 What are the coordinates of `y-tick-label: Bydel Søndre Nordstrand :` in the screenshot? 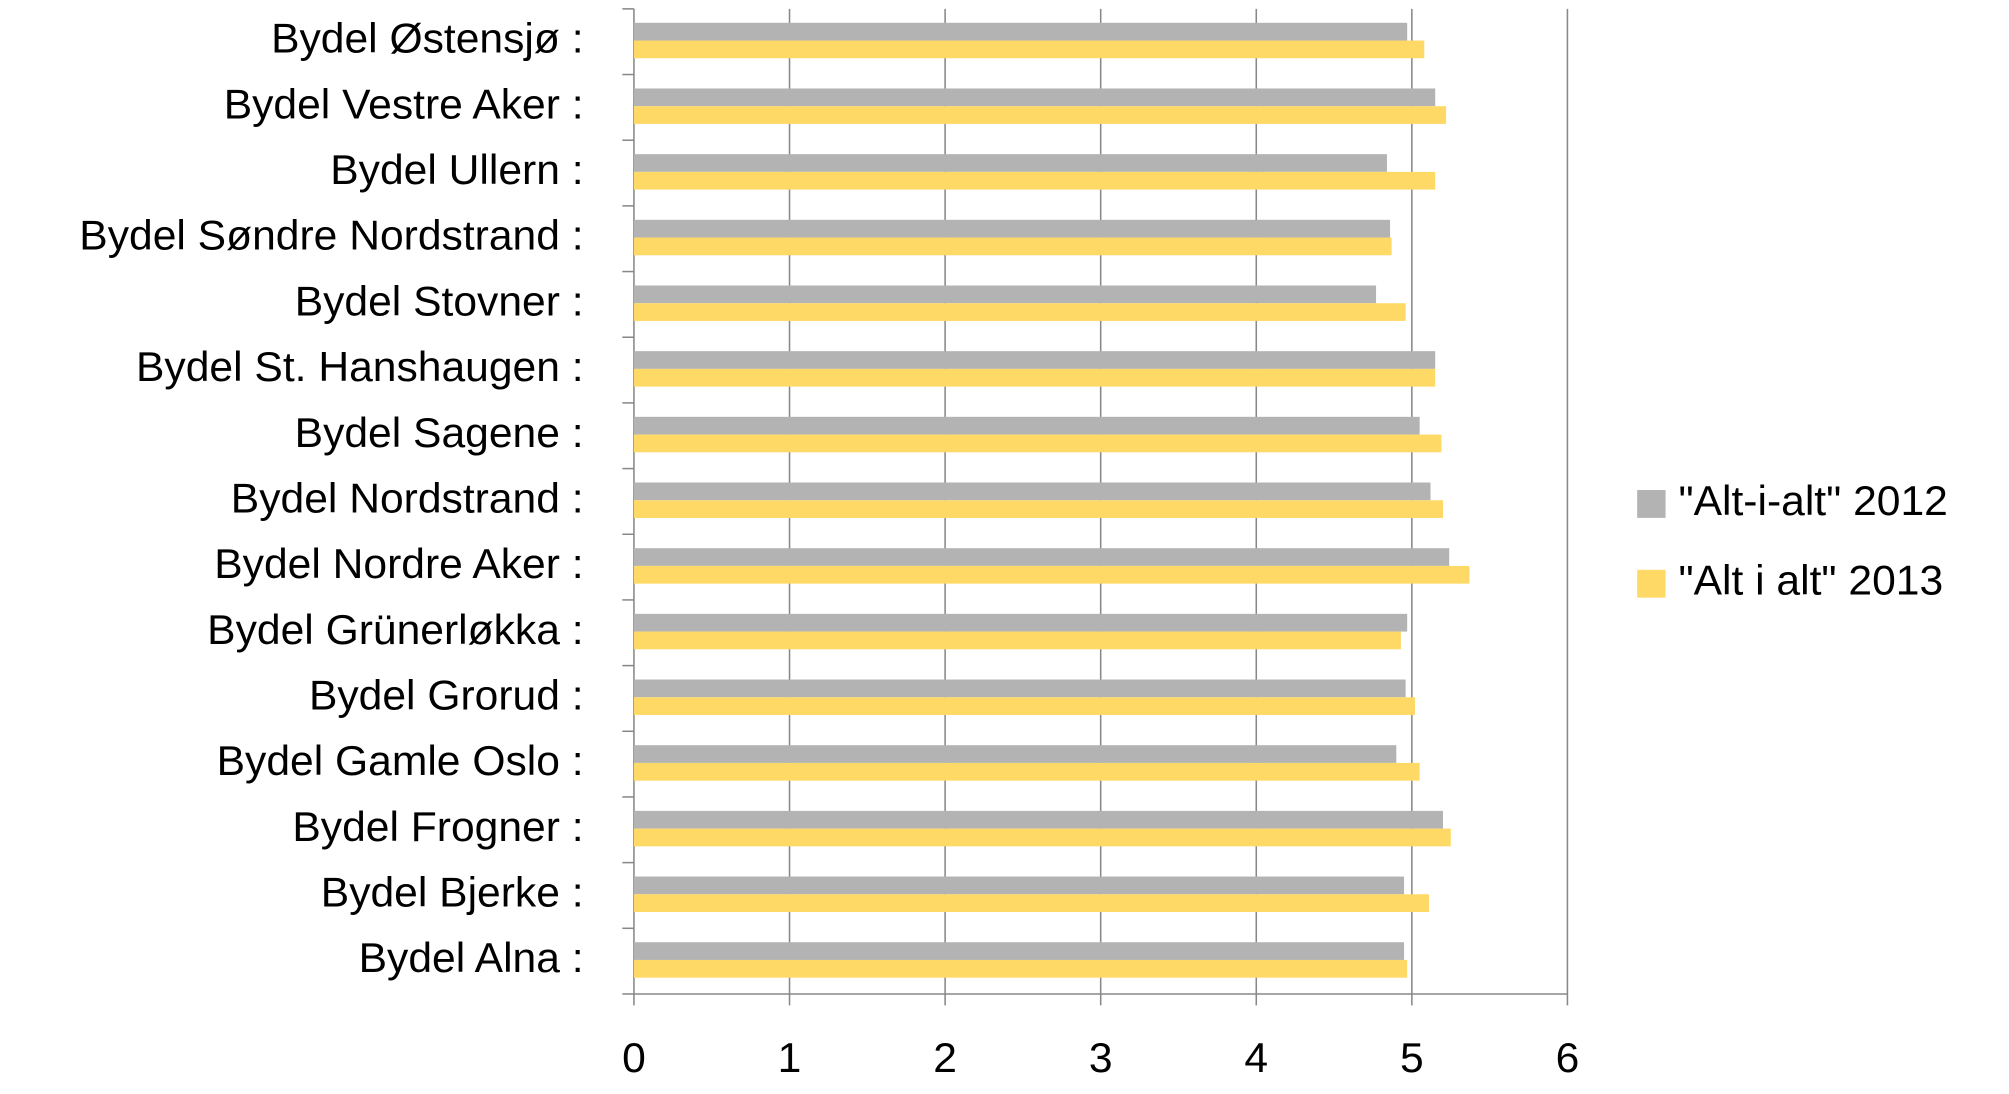 It's located at (331, 235).